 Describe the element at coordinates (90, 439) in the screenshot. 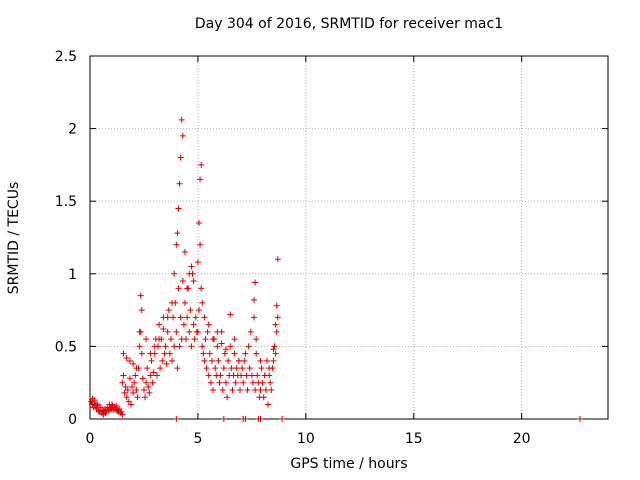

I see `x-tick-label: 0` at that location.